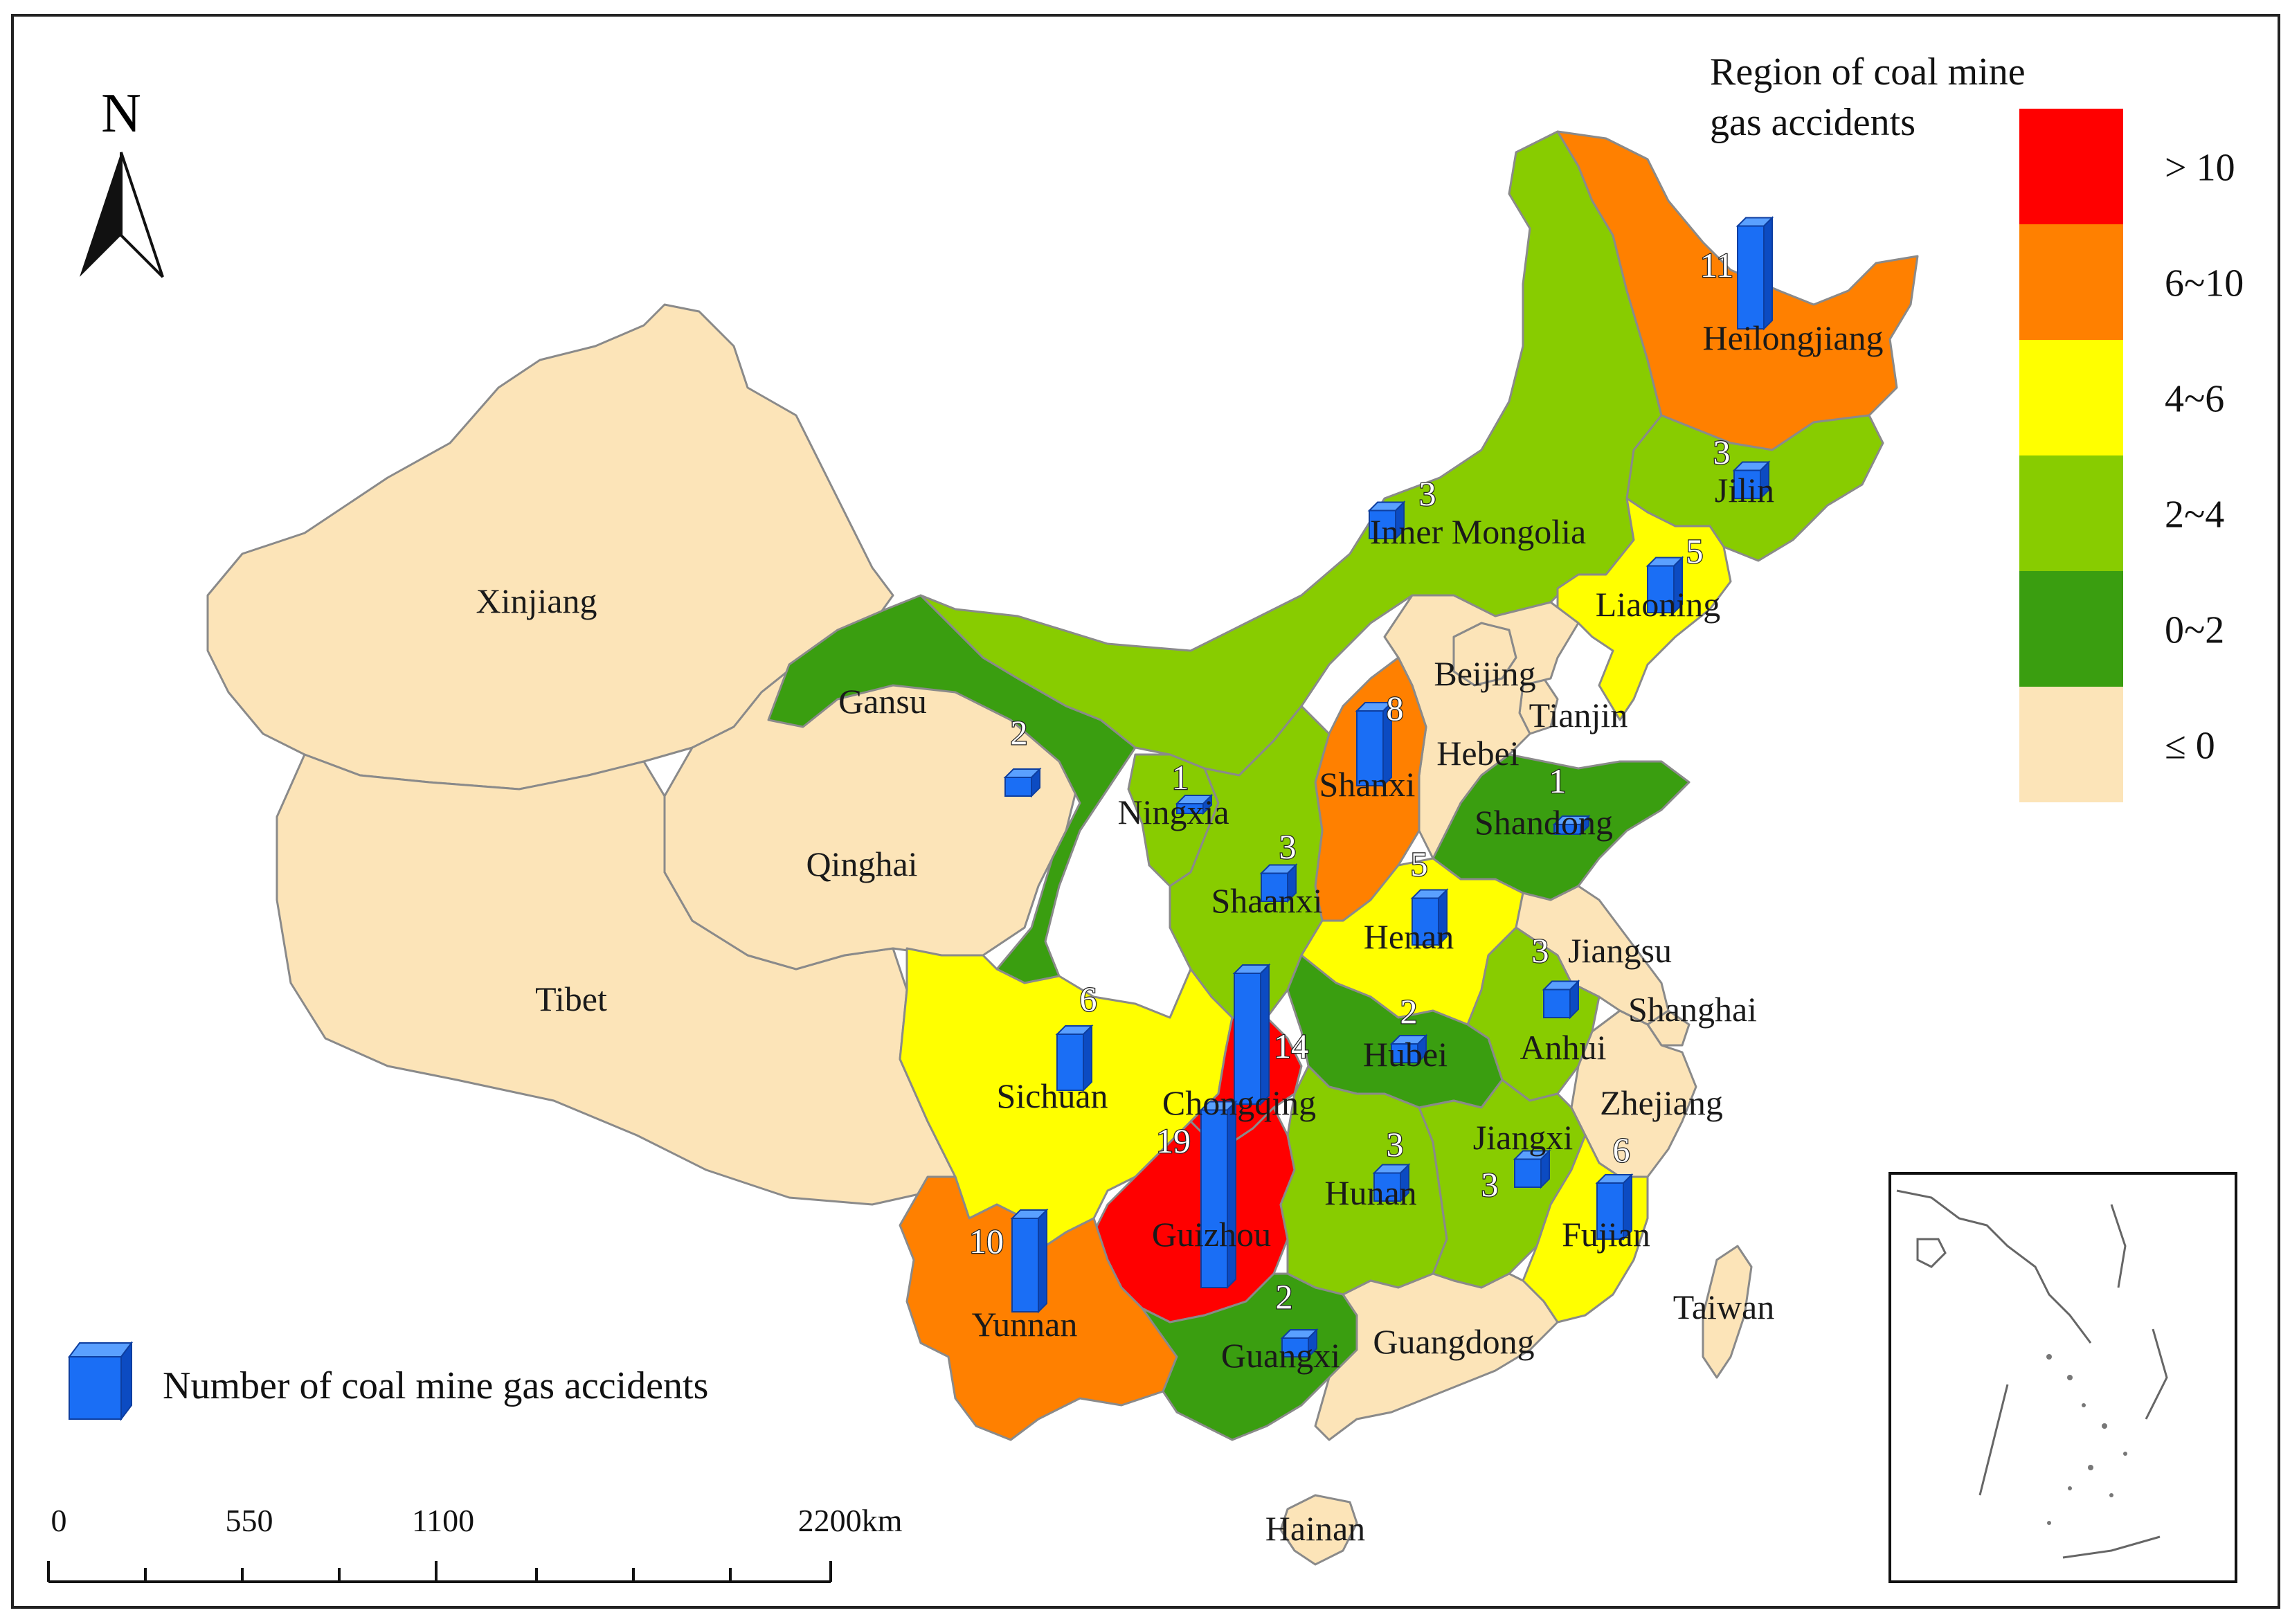 This screenshot has width=2290, height=1624. I want to click on province-label-yunnan: Yunnan, so click(1025, 1324).